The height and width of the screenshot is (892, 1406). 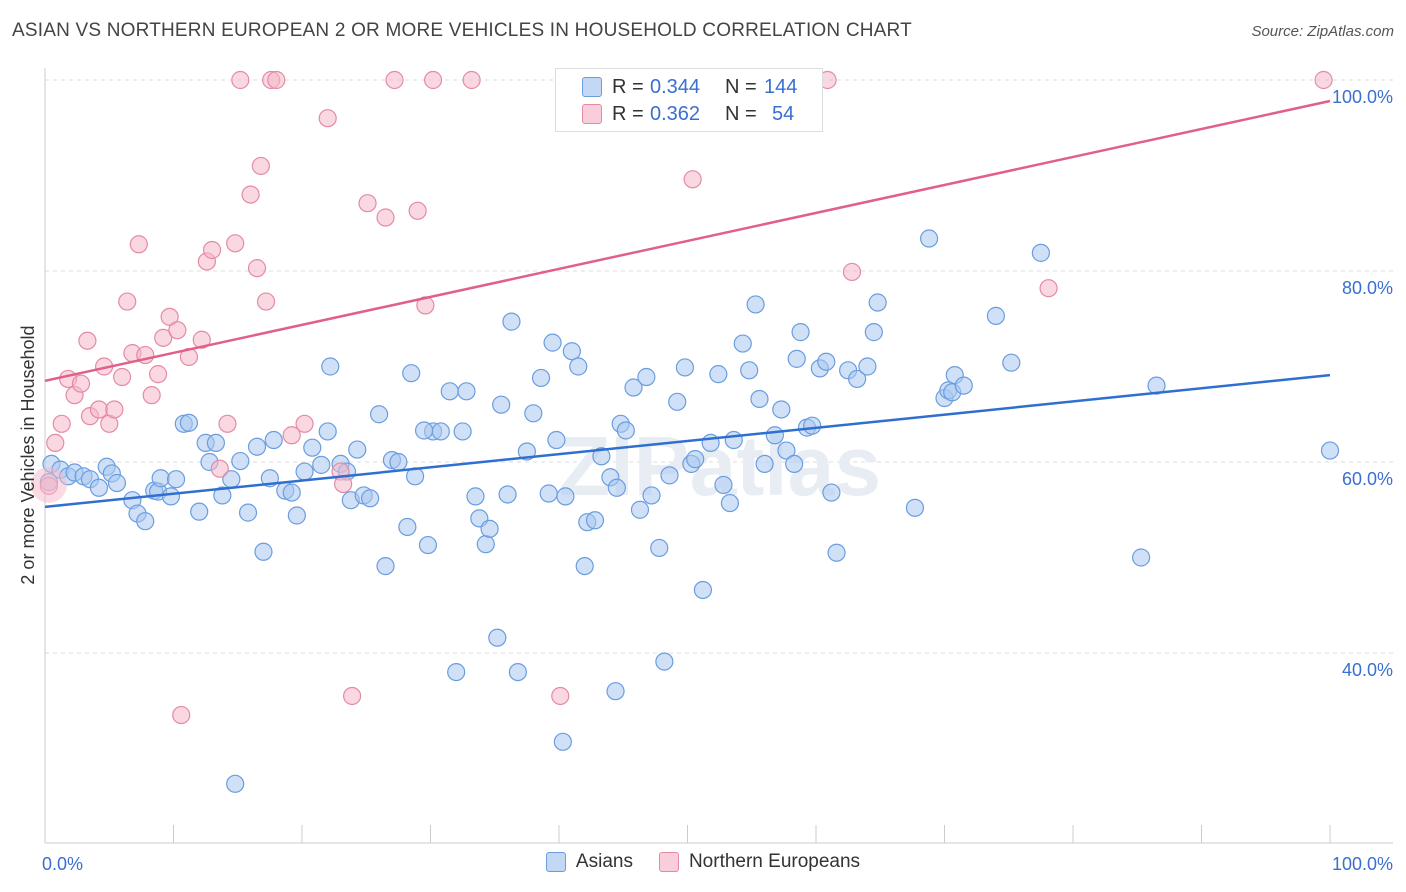 I want to click on y-tick-label: 80.0%, so click(x=1367, y=288).